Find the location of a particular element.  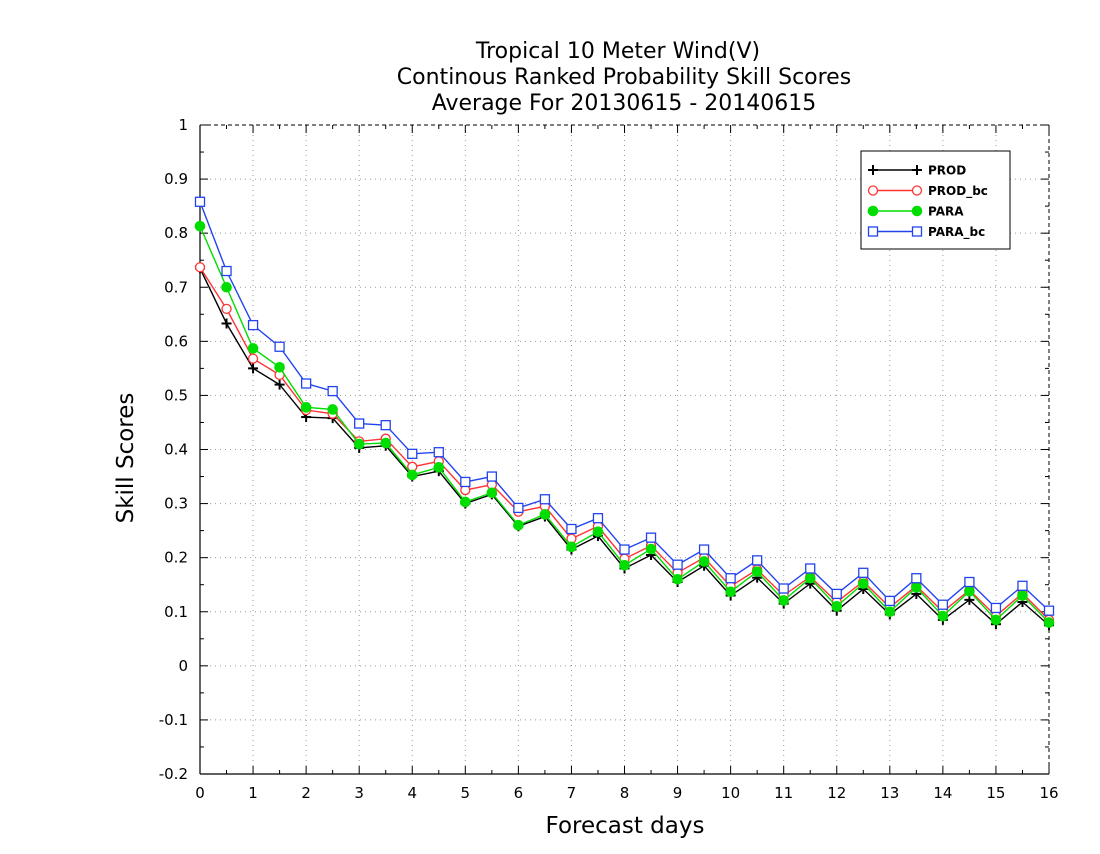

y-tick-label: -0.2 is located at coordinates (173, 774).